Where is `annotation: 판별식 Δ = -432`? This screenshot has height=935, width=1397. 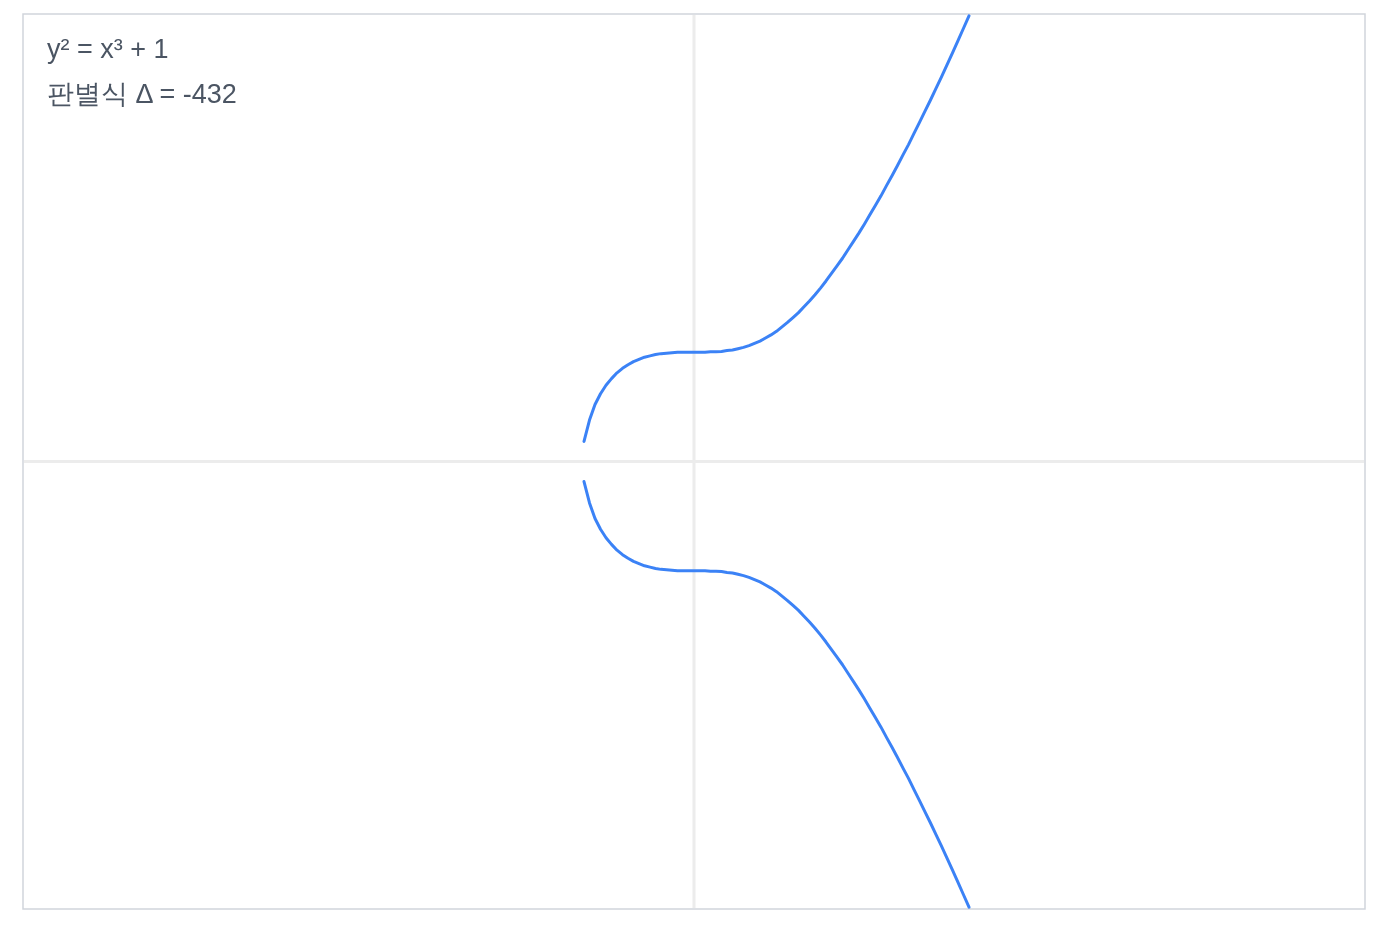 annotation: 판별식 Δ = -432 is located at coordinates (142, 94).